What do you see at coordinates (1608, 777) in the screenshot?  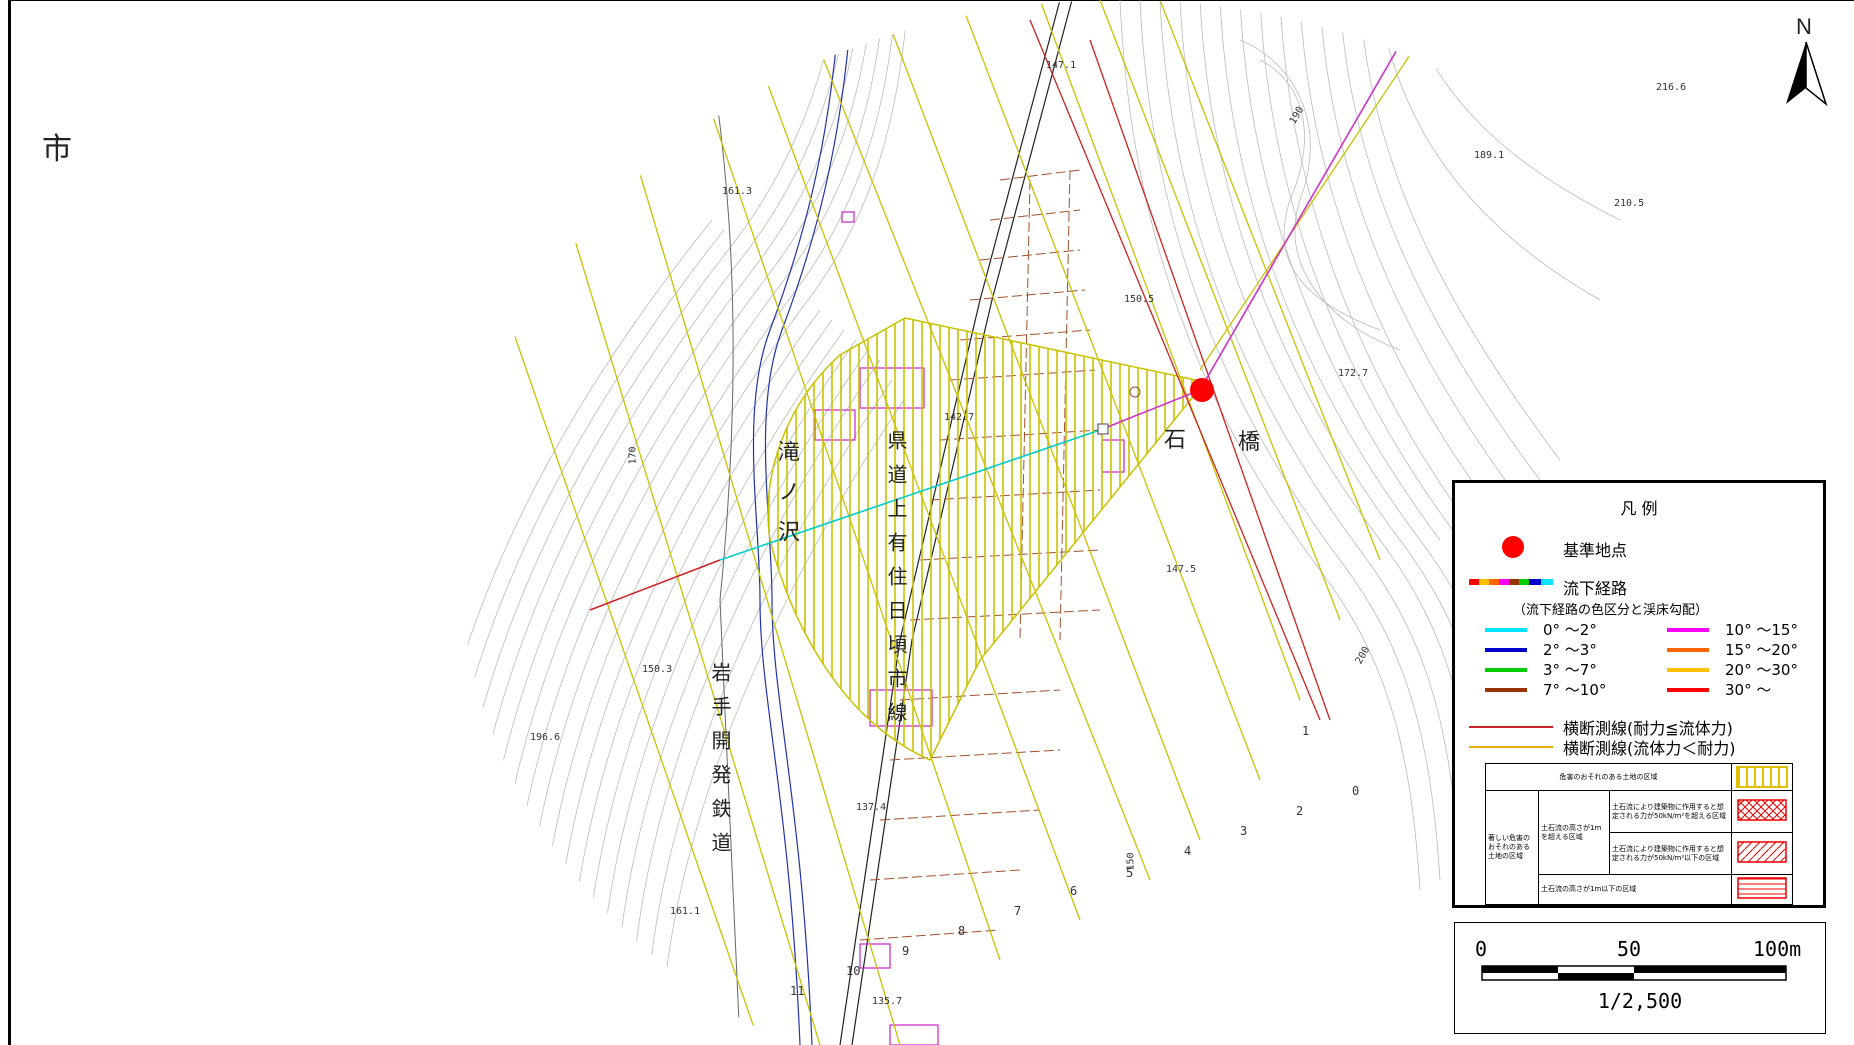 I see `hazard-area-label: 危害のおそれのある土地の区域` at bounding box center [1608, 777].